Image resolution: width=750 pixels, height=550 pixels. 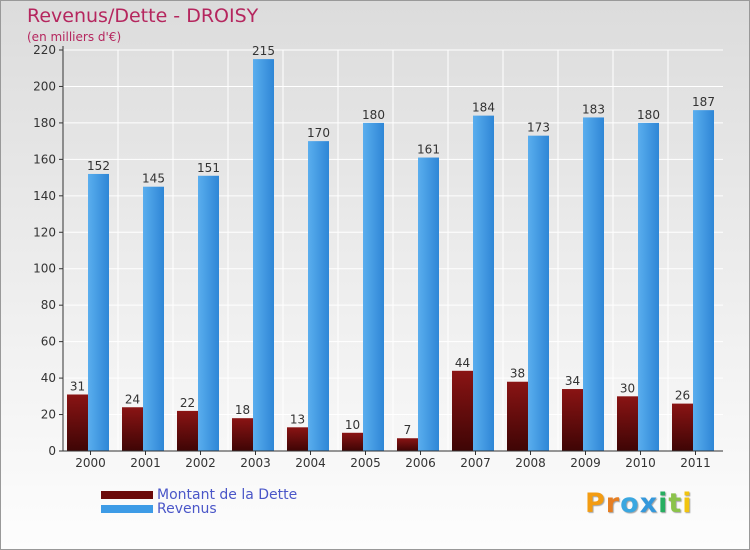 What do you see at coordinates (90, 463) in the screenshot?
I see `x-tick-label: 2000` at bounding box center [90, 463].